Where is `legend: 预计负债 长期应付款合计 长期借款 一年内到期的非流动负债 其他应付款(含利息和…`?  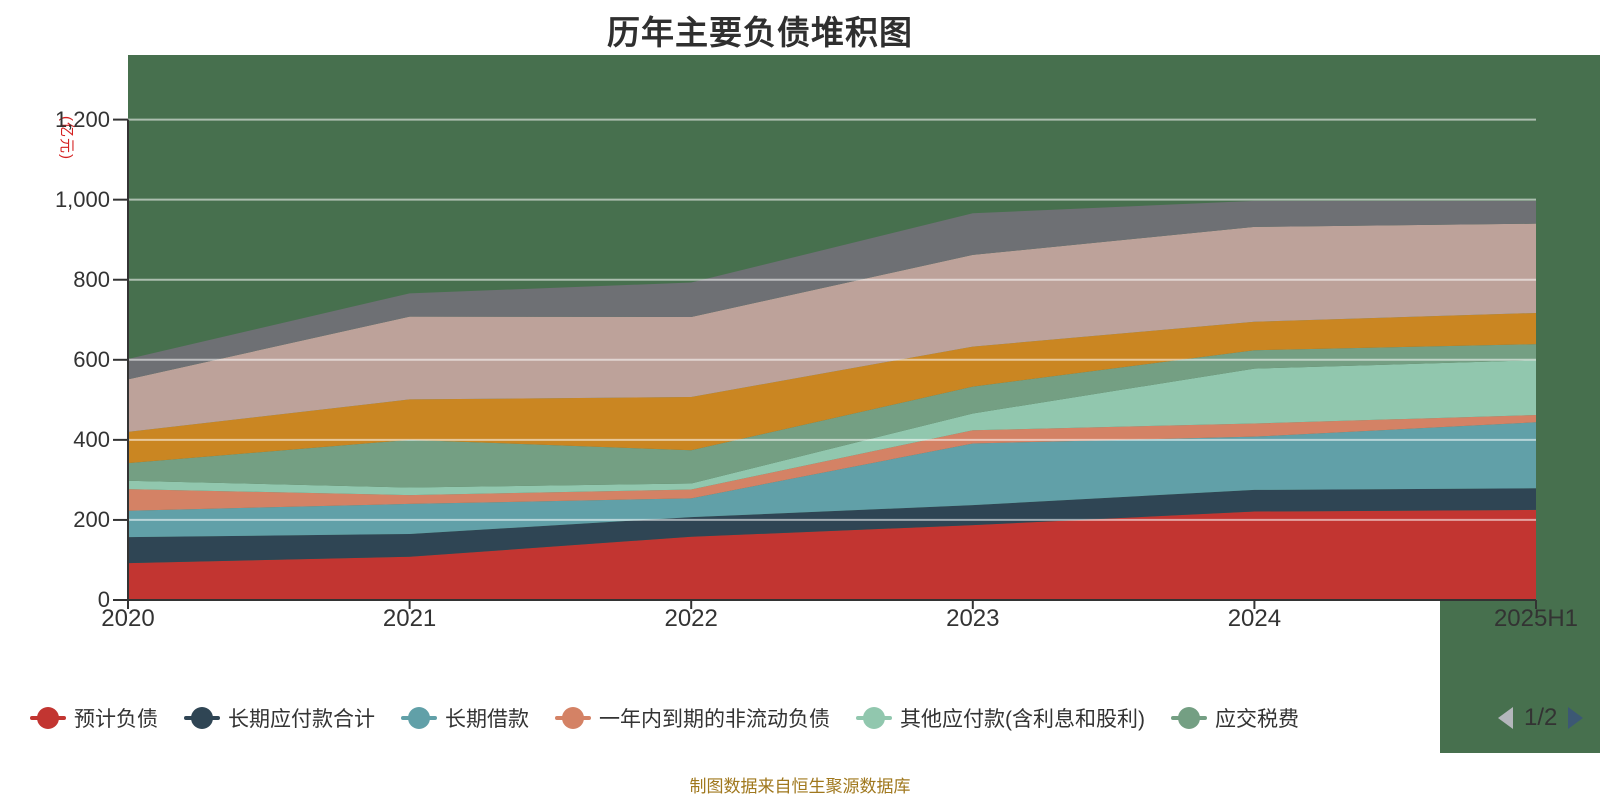 legend: 预计负债 长期应付款合计 长期借款 一年内到期的非流动负债 其他应付款(含利息和… is located at coordinates (664, 718).